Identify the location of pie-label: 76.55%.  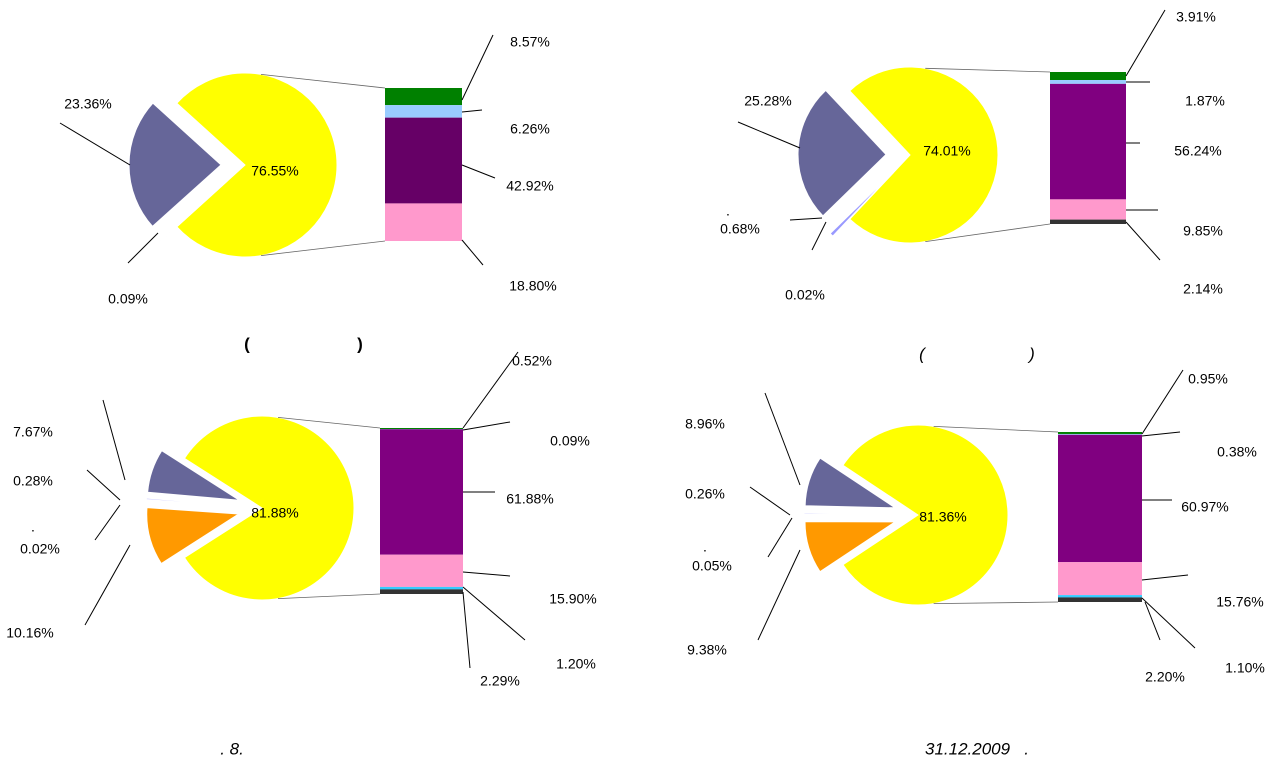
(274, 171).